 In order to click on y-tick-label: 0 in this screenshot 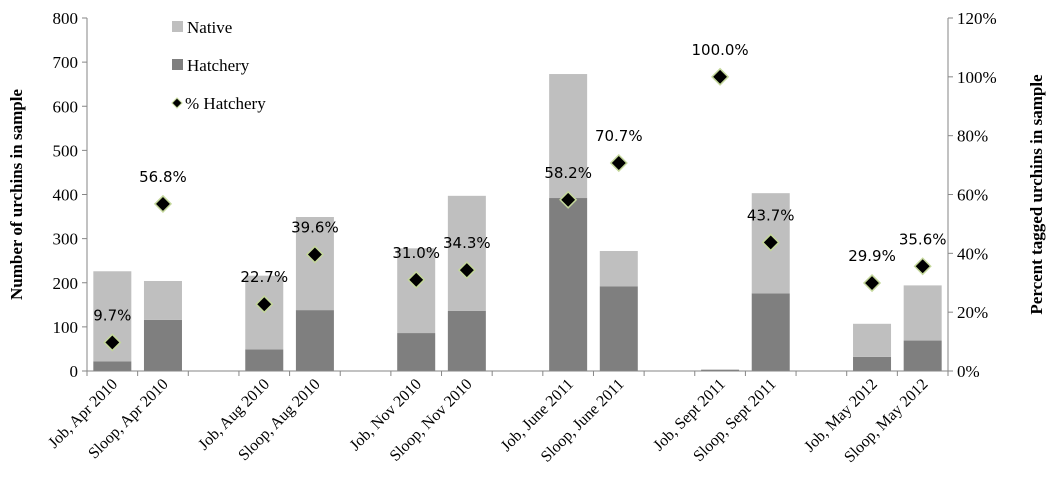, I will do `click(74, 371)`.